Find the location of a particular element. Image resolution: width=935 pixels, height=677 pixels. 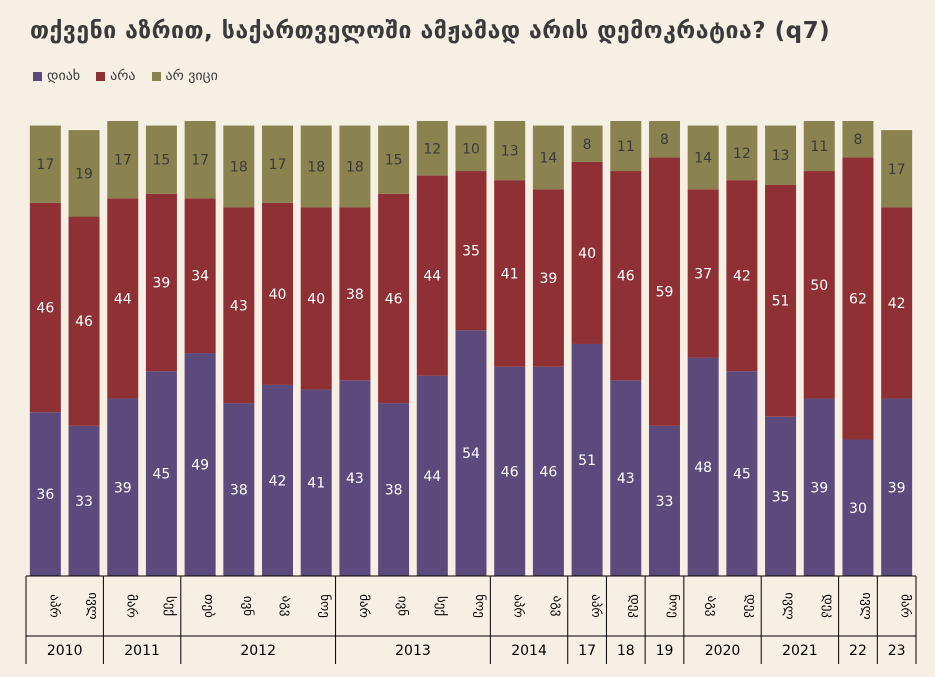

legend-item: არა is located at coordinates (116, 76).